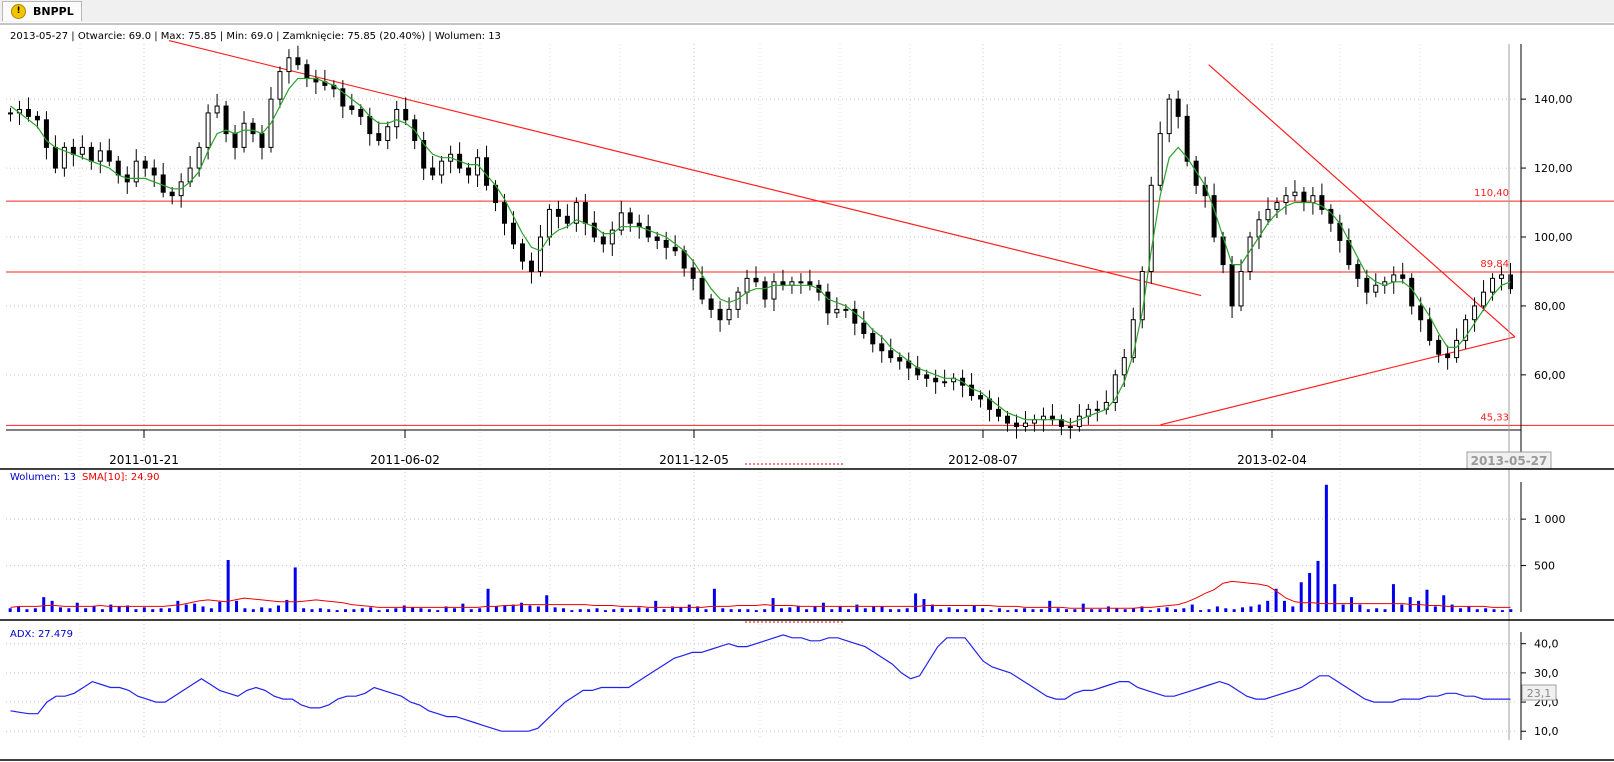  I want to click on tab-bnppl: ! BNPPL, so click(42, 11).